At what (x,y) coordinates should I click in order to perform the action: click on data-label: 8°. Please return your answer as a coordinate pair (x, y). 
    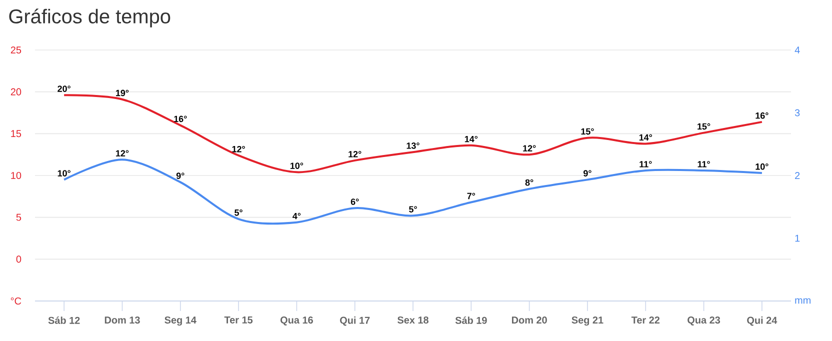
    Looking at the image, I should click on (529, 182).